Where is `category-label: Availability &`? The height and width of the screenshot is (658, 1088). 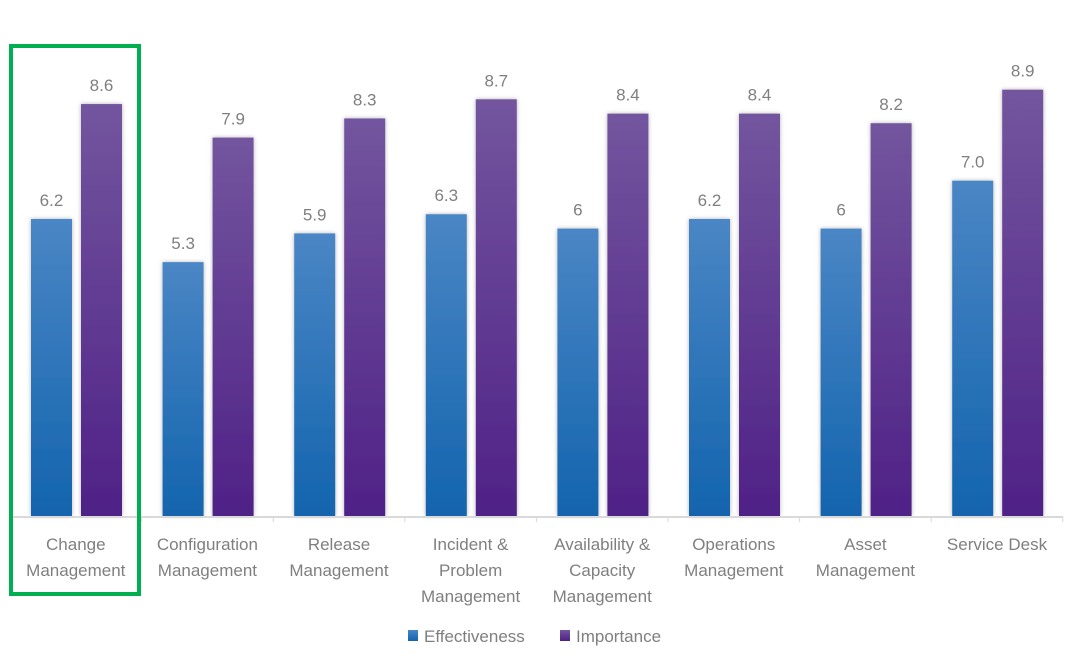 category-label: Availability & is located at coordinates (602, 544).